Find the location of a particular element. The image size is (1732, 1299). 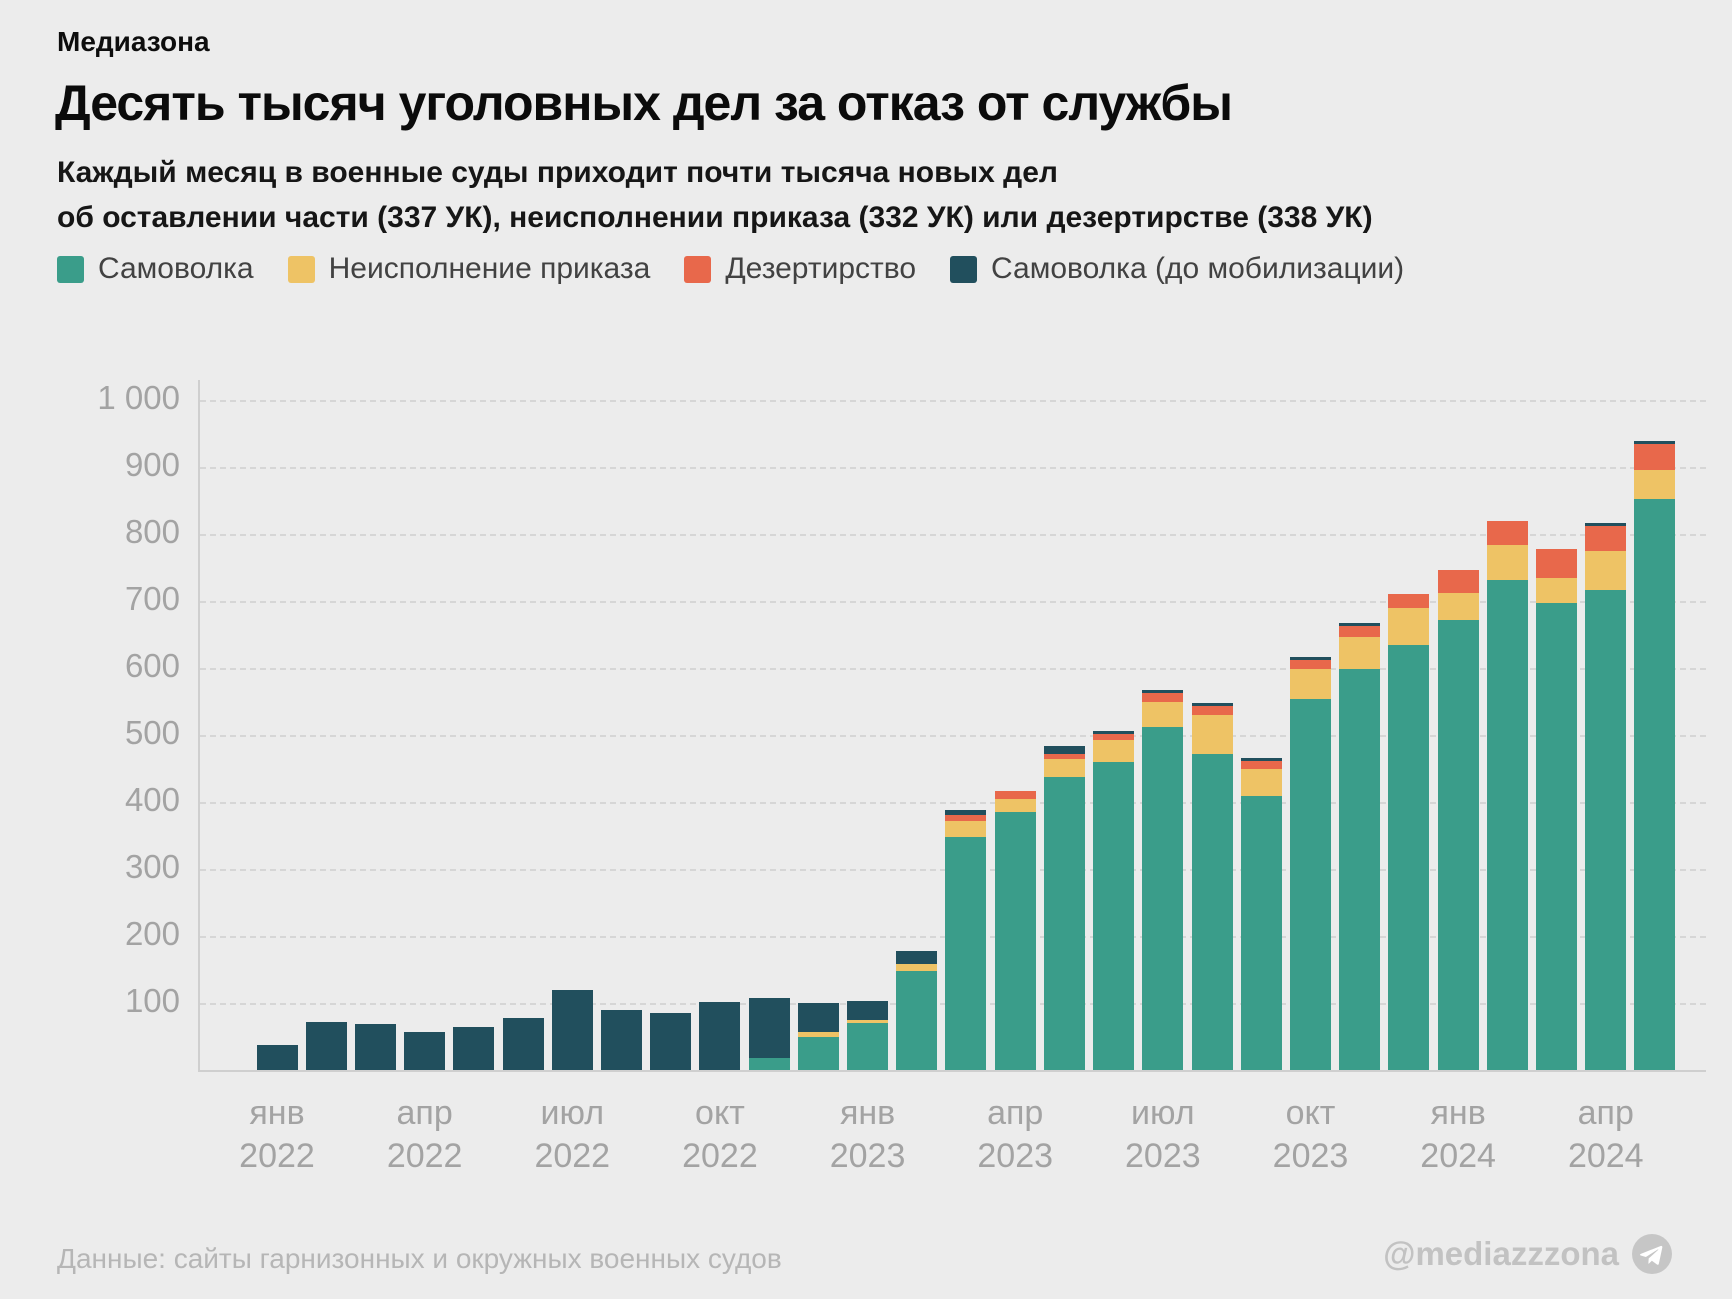

bar-фев-2024 is located at coordinates (1507, 795).